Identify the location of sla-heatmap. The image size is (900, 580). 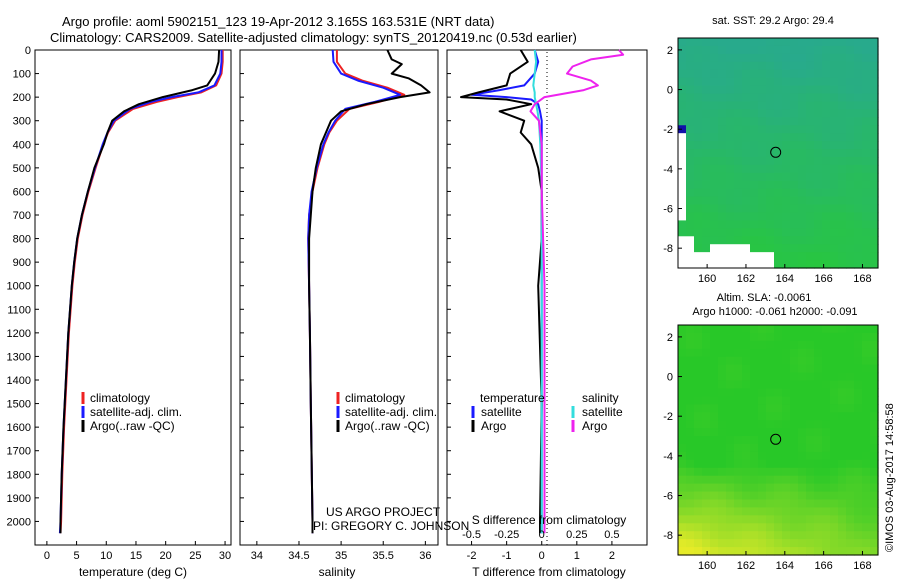
(778, 440).